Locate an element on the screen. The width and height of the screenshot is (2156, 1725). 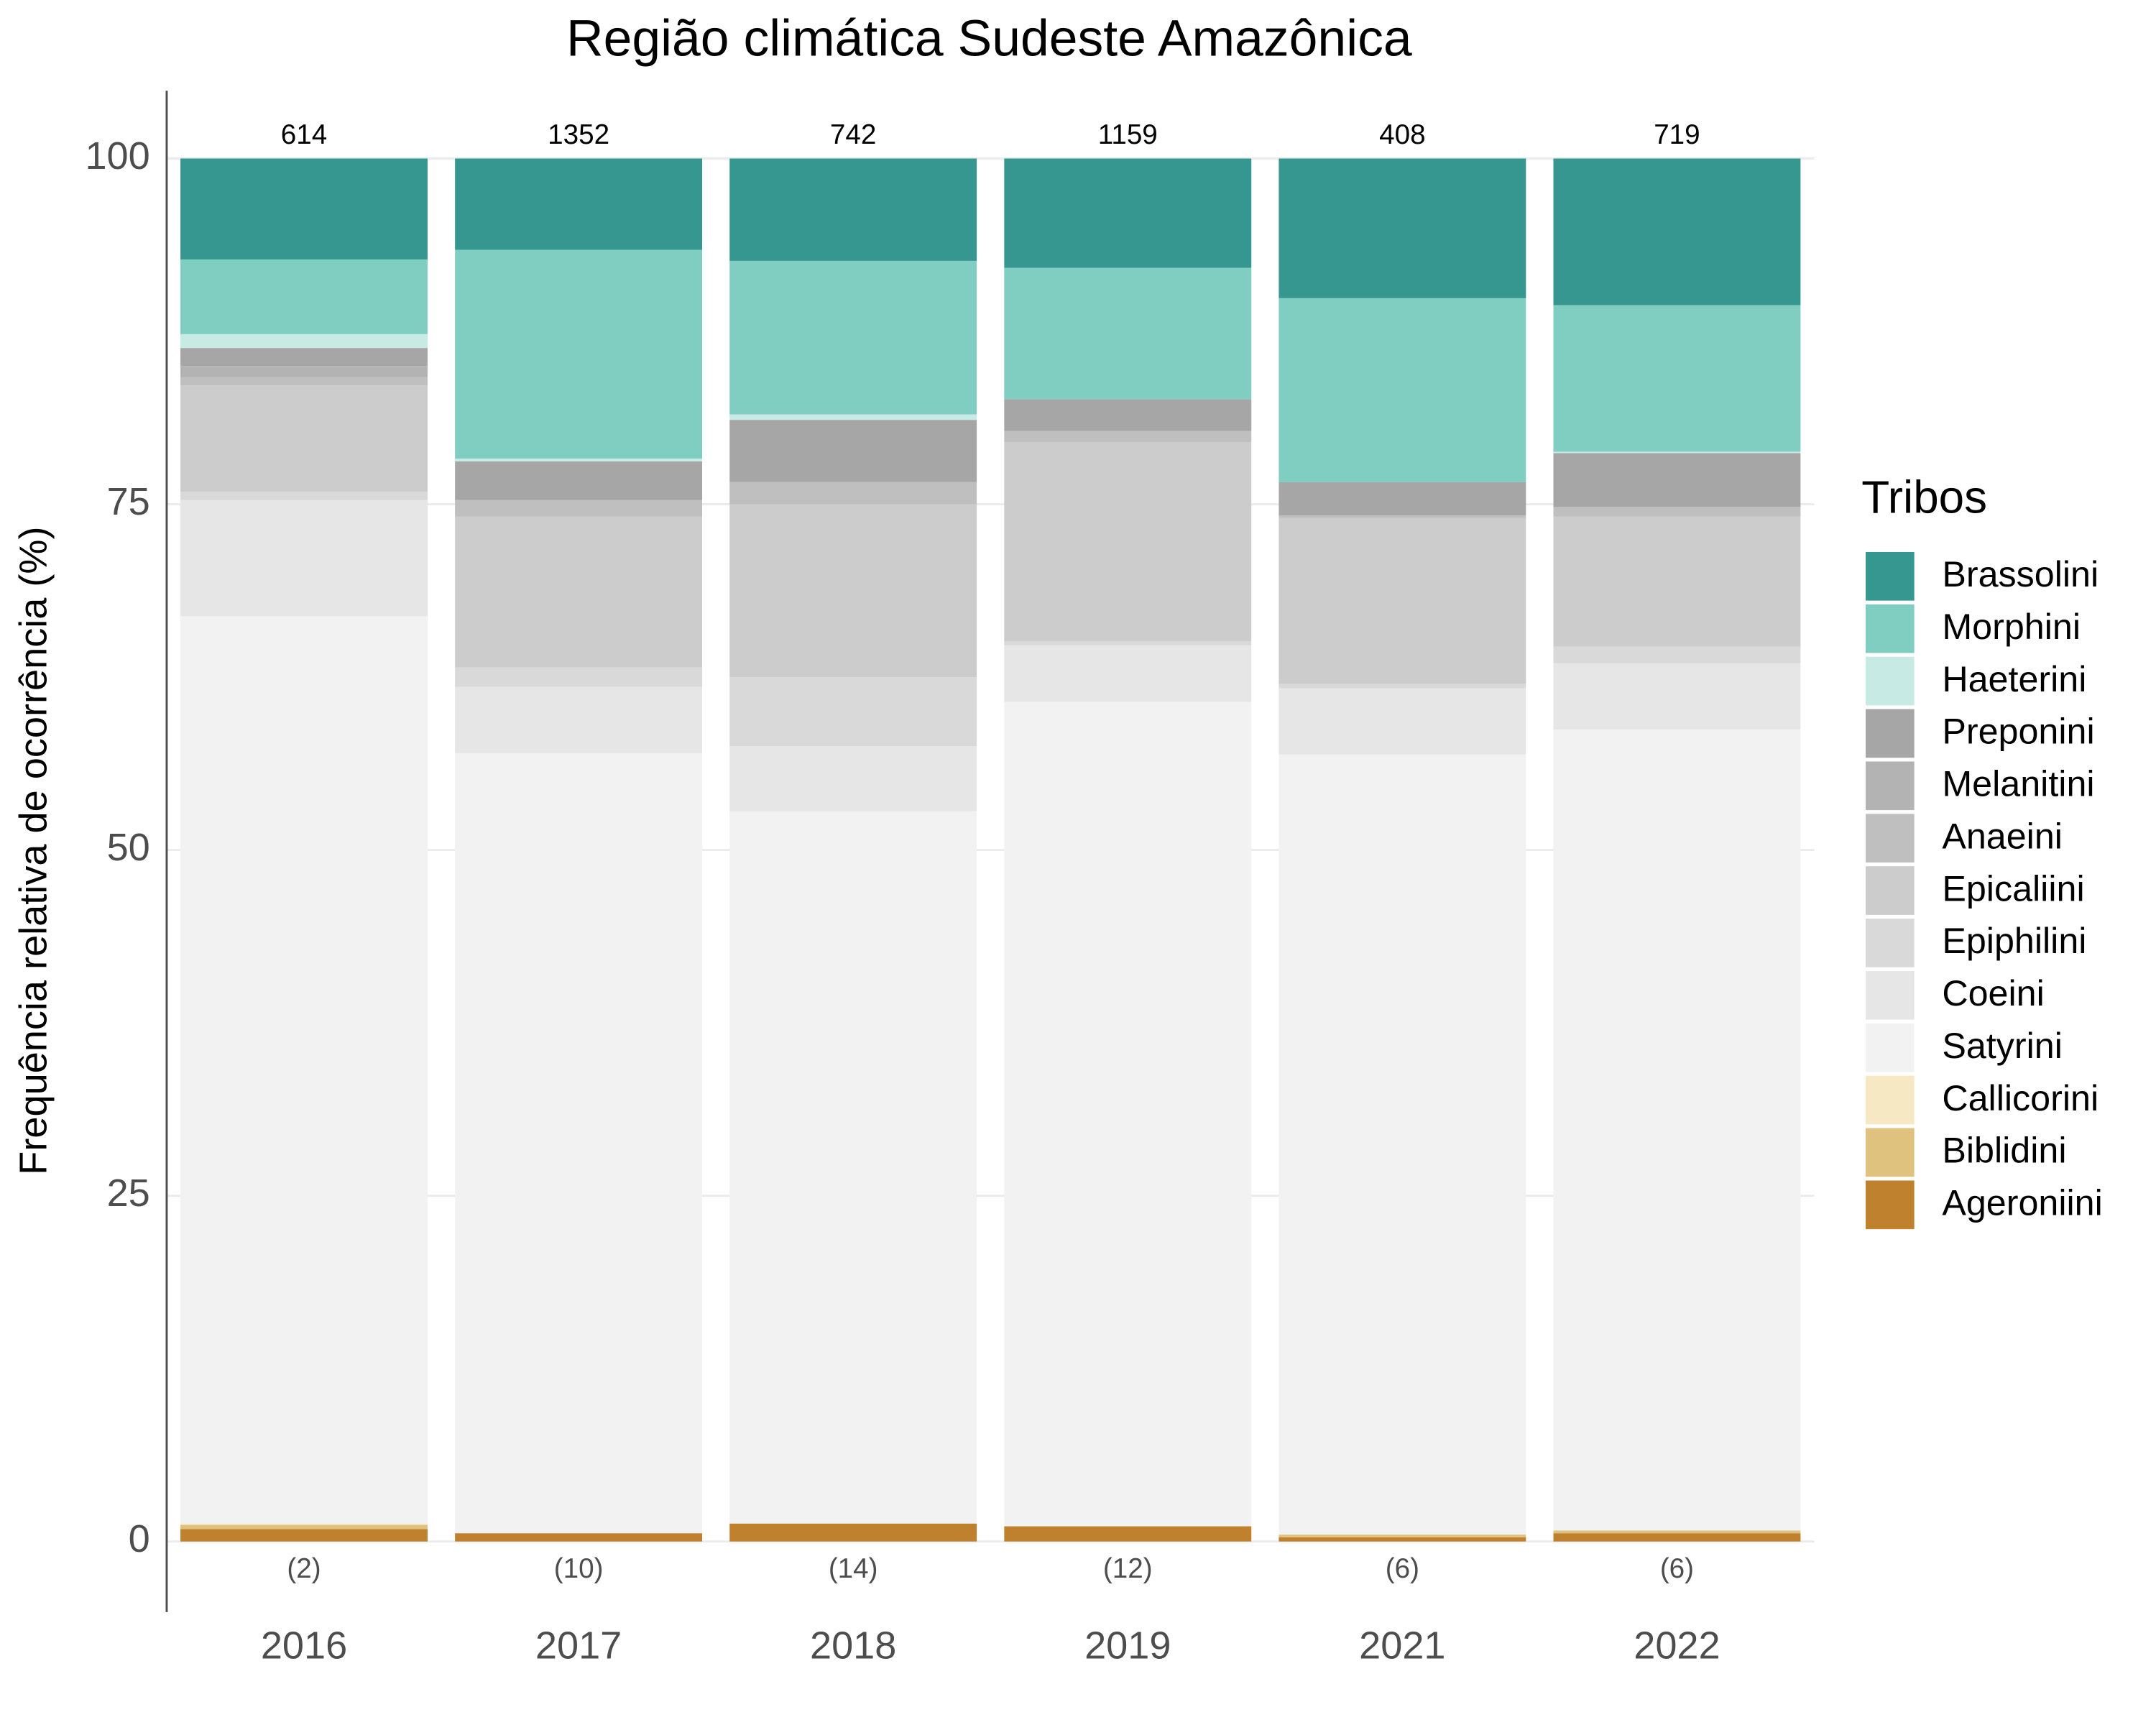
legend-label: Brassolini is located at coordinates (2020, 574).